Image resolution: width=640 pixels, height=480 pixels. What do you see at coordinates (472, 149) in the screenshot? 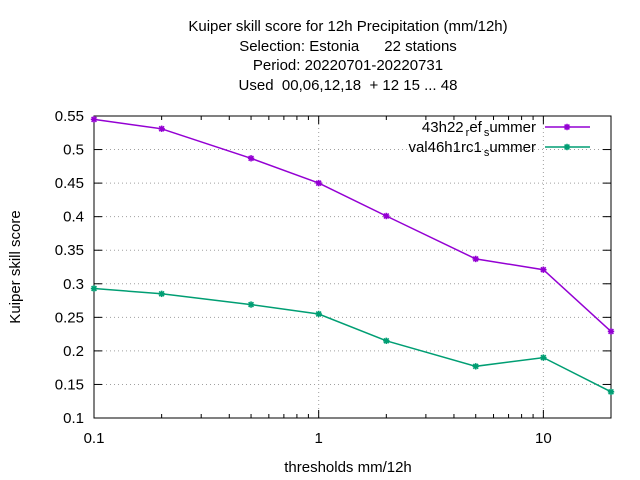
I see `legend-label-2: val46h1rc1 summer` at bounding box center [472, 149].